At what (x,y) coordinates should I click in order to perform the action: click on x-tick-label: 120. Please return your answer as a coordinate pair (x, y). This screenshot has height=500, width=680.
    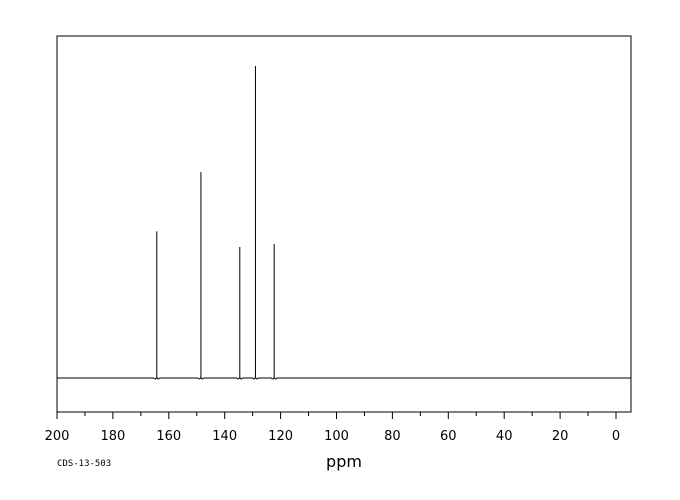
    Looking at the image, I should click on (280, 436).